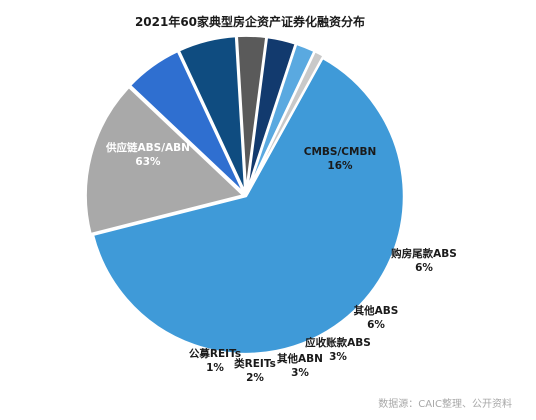 This screenshot has height=420, width=536. I want to click on source-note: 数据源：CAIC整理、公开资料, so click(445, 404).